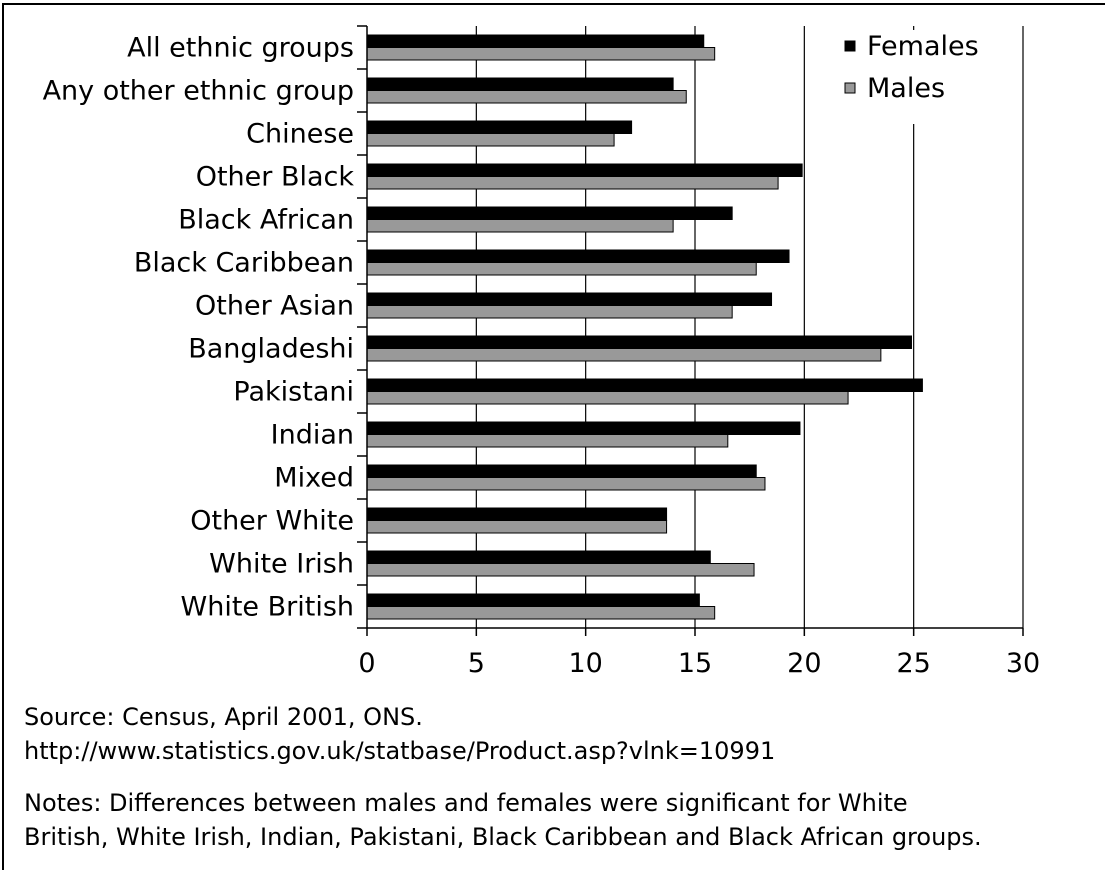 Image resolution: width=1105 pixels, height=870 pixels. What do you see at coordinates (476, 663) in the screenshot?
I see `x-tick-label: 5` at bounding box center [476, 663].